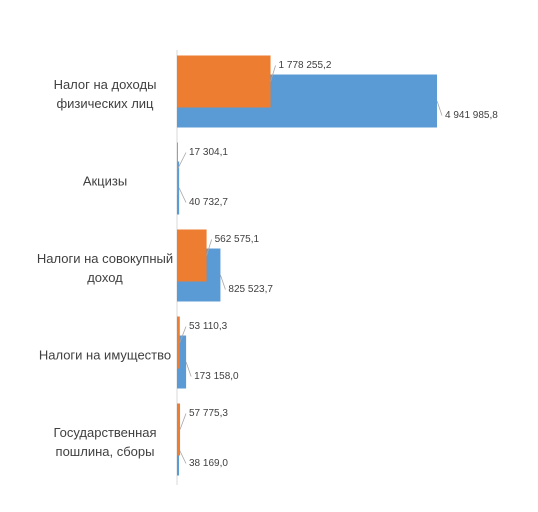  Describe the element at coordinates (105, 180) in the screenshot. I see `category-label: Акцизы` at that location.